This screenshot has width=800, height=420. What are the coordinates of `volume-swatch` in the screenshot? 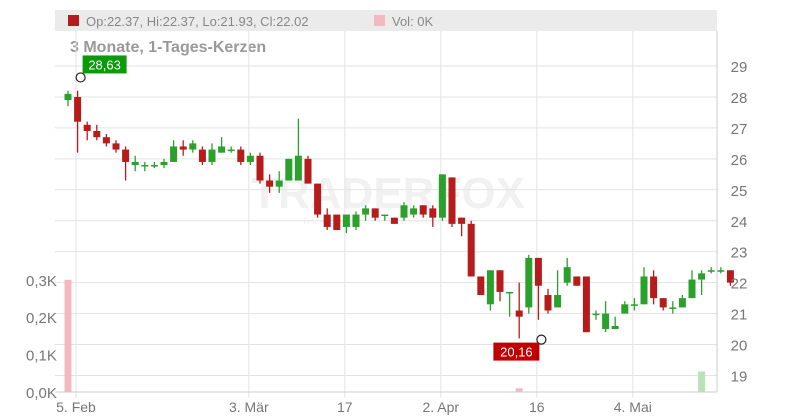 It's located at (379, 20).